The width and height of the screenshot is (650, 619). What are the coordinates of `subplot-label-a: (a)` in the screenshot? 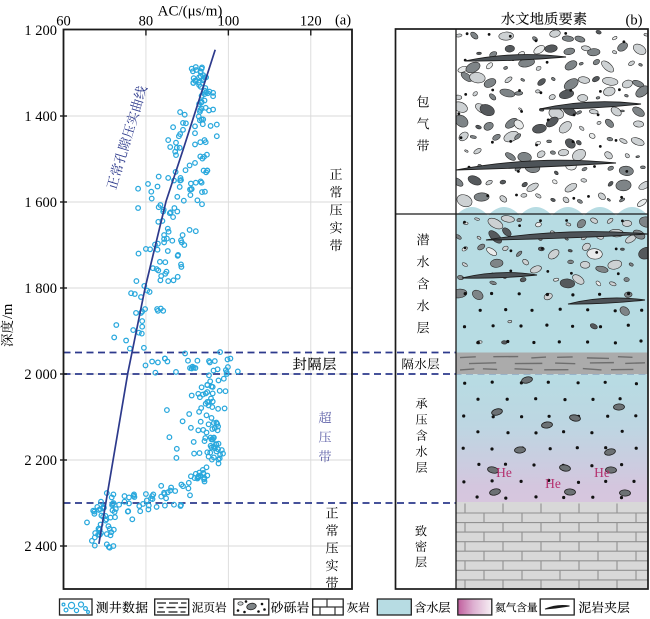 It's located at (343, 21).